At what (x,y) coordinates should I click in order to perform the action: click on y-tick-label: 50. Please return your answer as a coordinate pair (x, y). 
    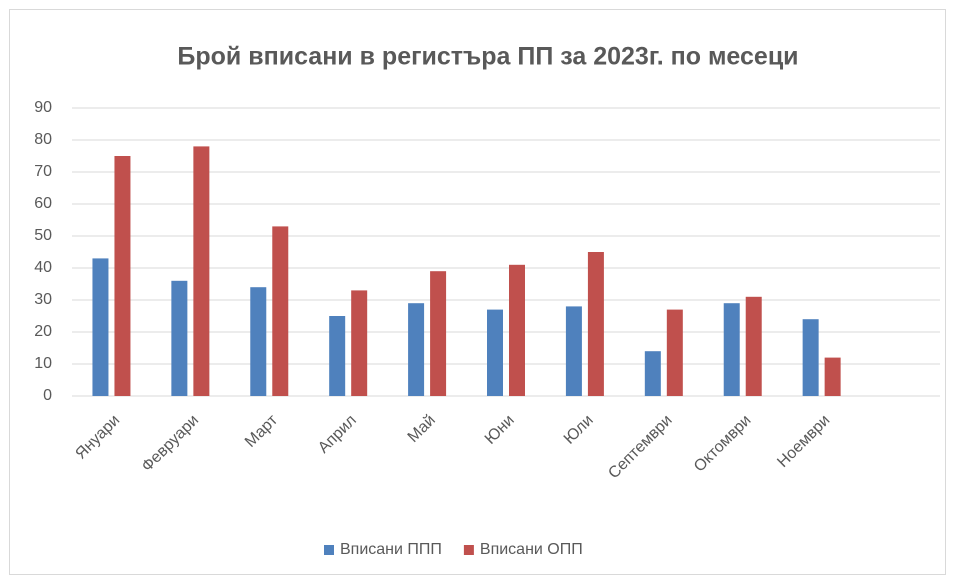
    Looking at the image, I should click on (43, 235).